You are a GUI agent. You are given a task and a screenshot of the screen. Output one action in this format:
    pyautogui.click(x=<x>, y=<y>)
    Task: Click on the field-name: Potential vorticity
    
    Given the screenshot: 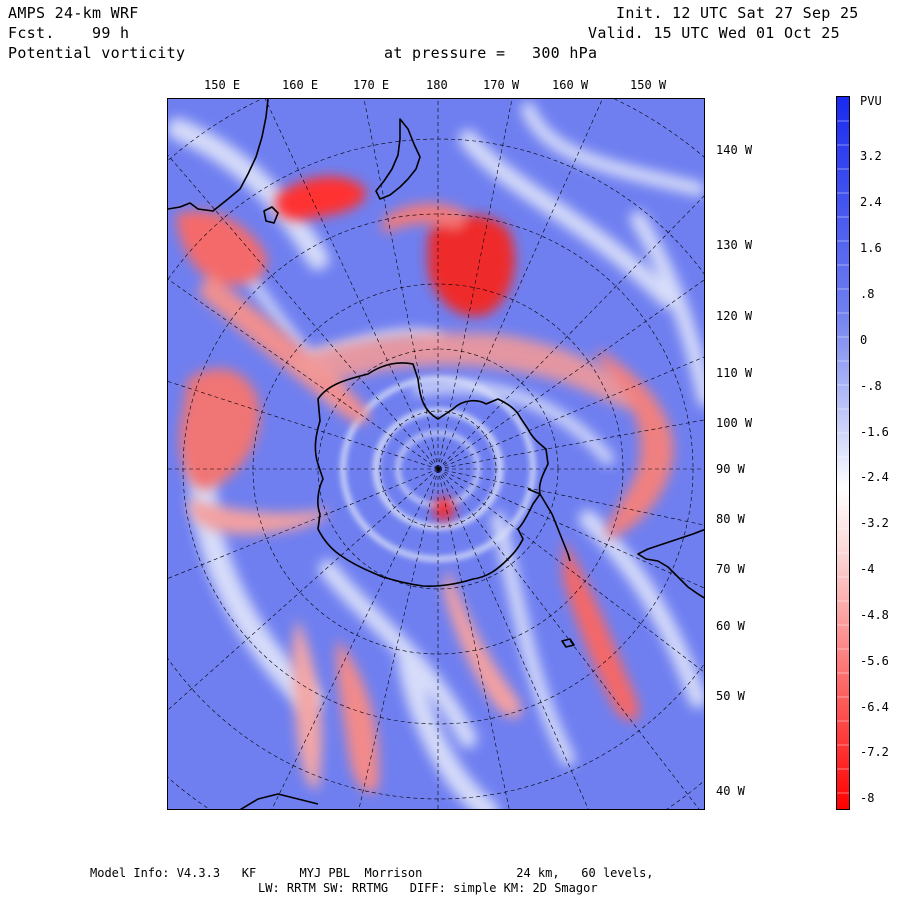 What is the action you would take?
    pyautogui.click(x=97, y=53)
    